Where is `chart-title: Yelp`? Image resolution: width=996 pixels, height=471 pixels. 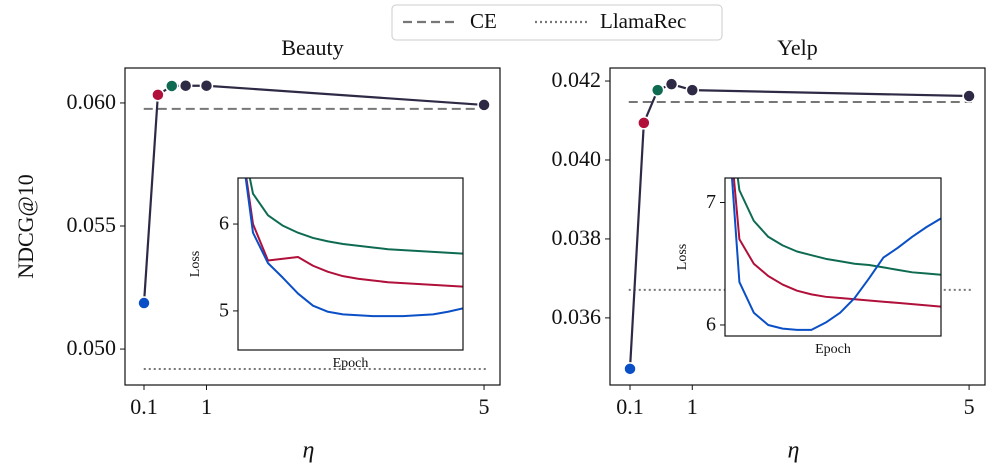 chart-title: Yelp is located at coordinates (797, 47).